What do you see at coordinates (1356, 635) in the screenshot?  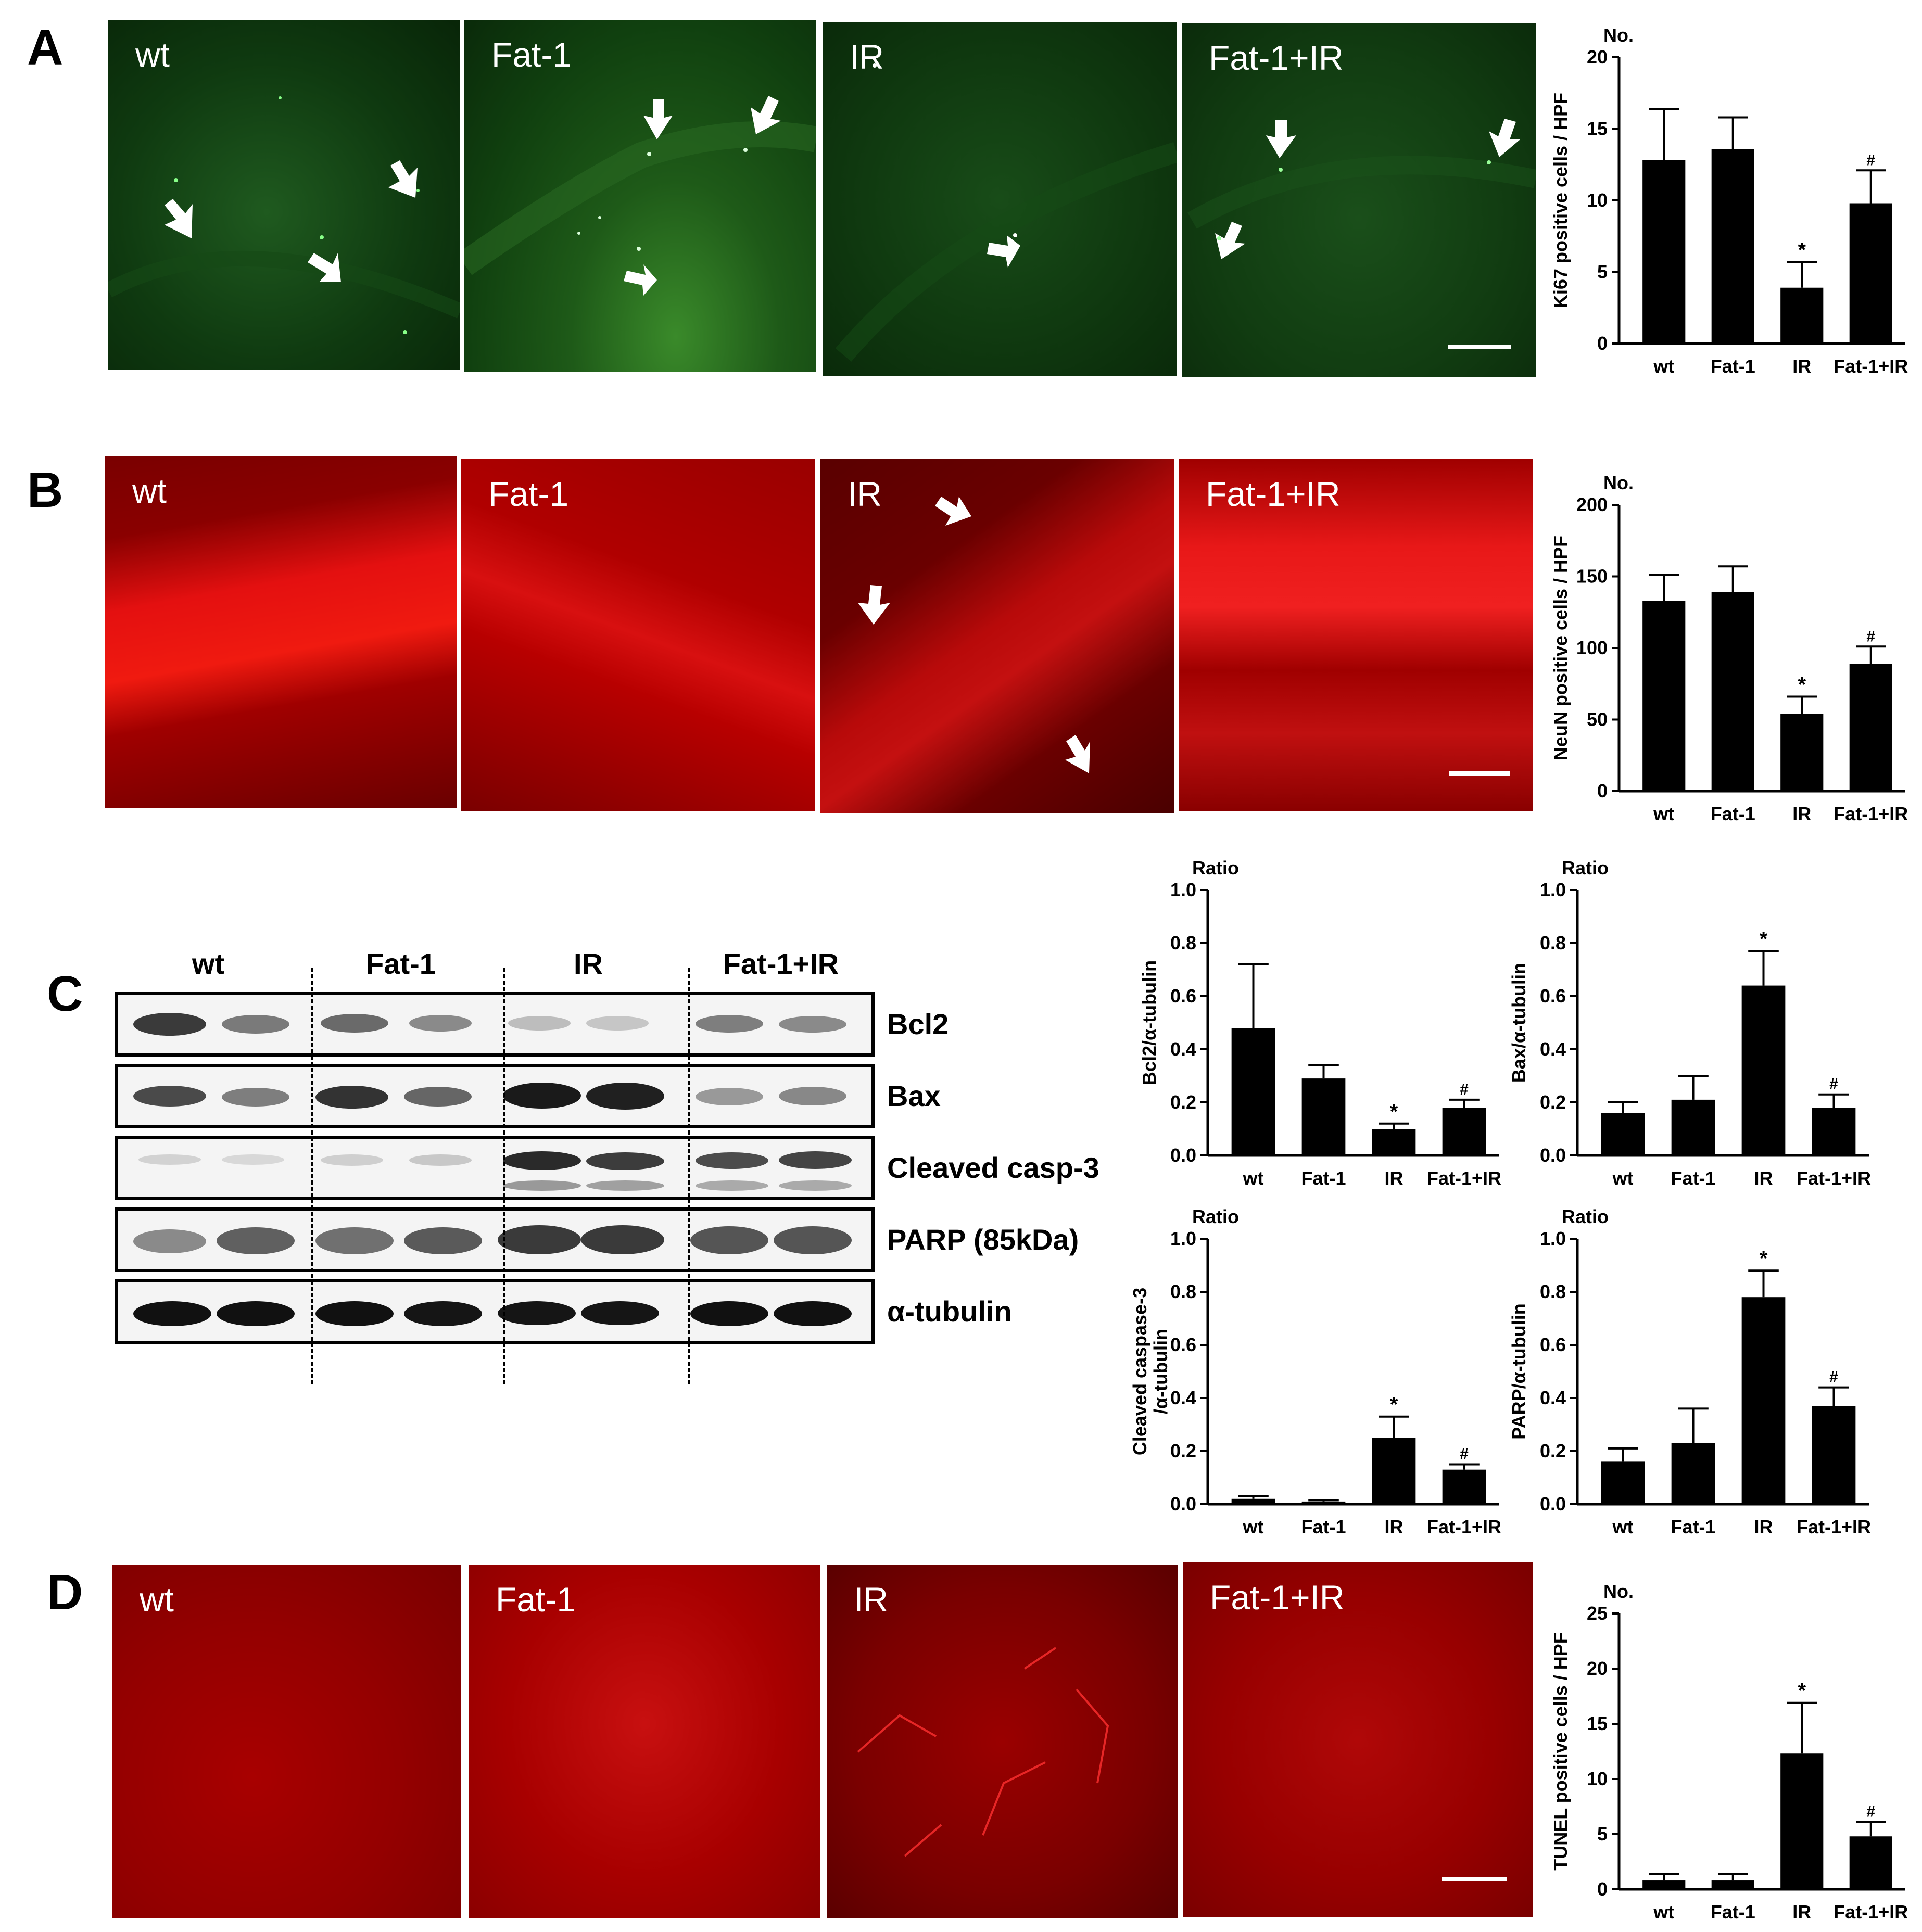 I see `micrograph-b-fat1ir: Fat-1+IR` at bounding box center [1356, 635].